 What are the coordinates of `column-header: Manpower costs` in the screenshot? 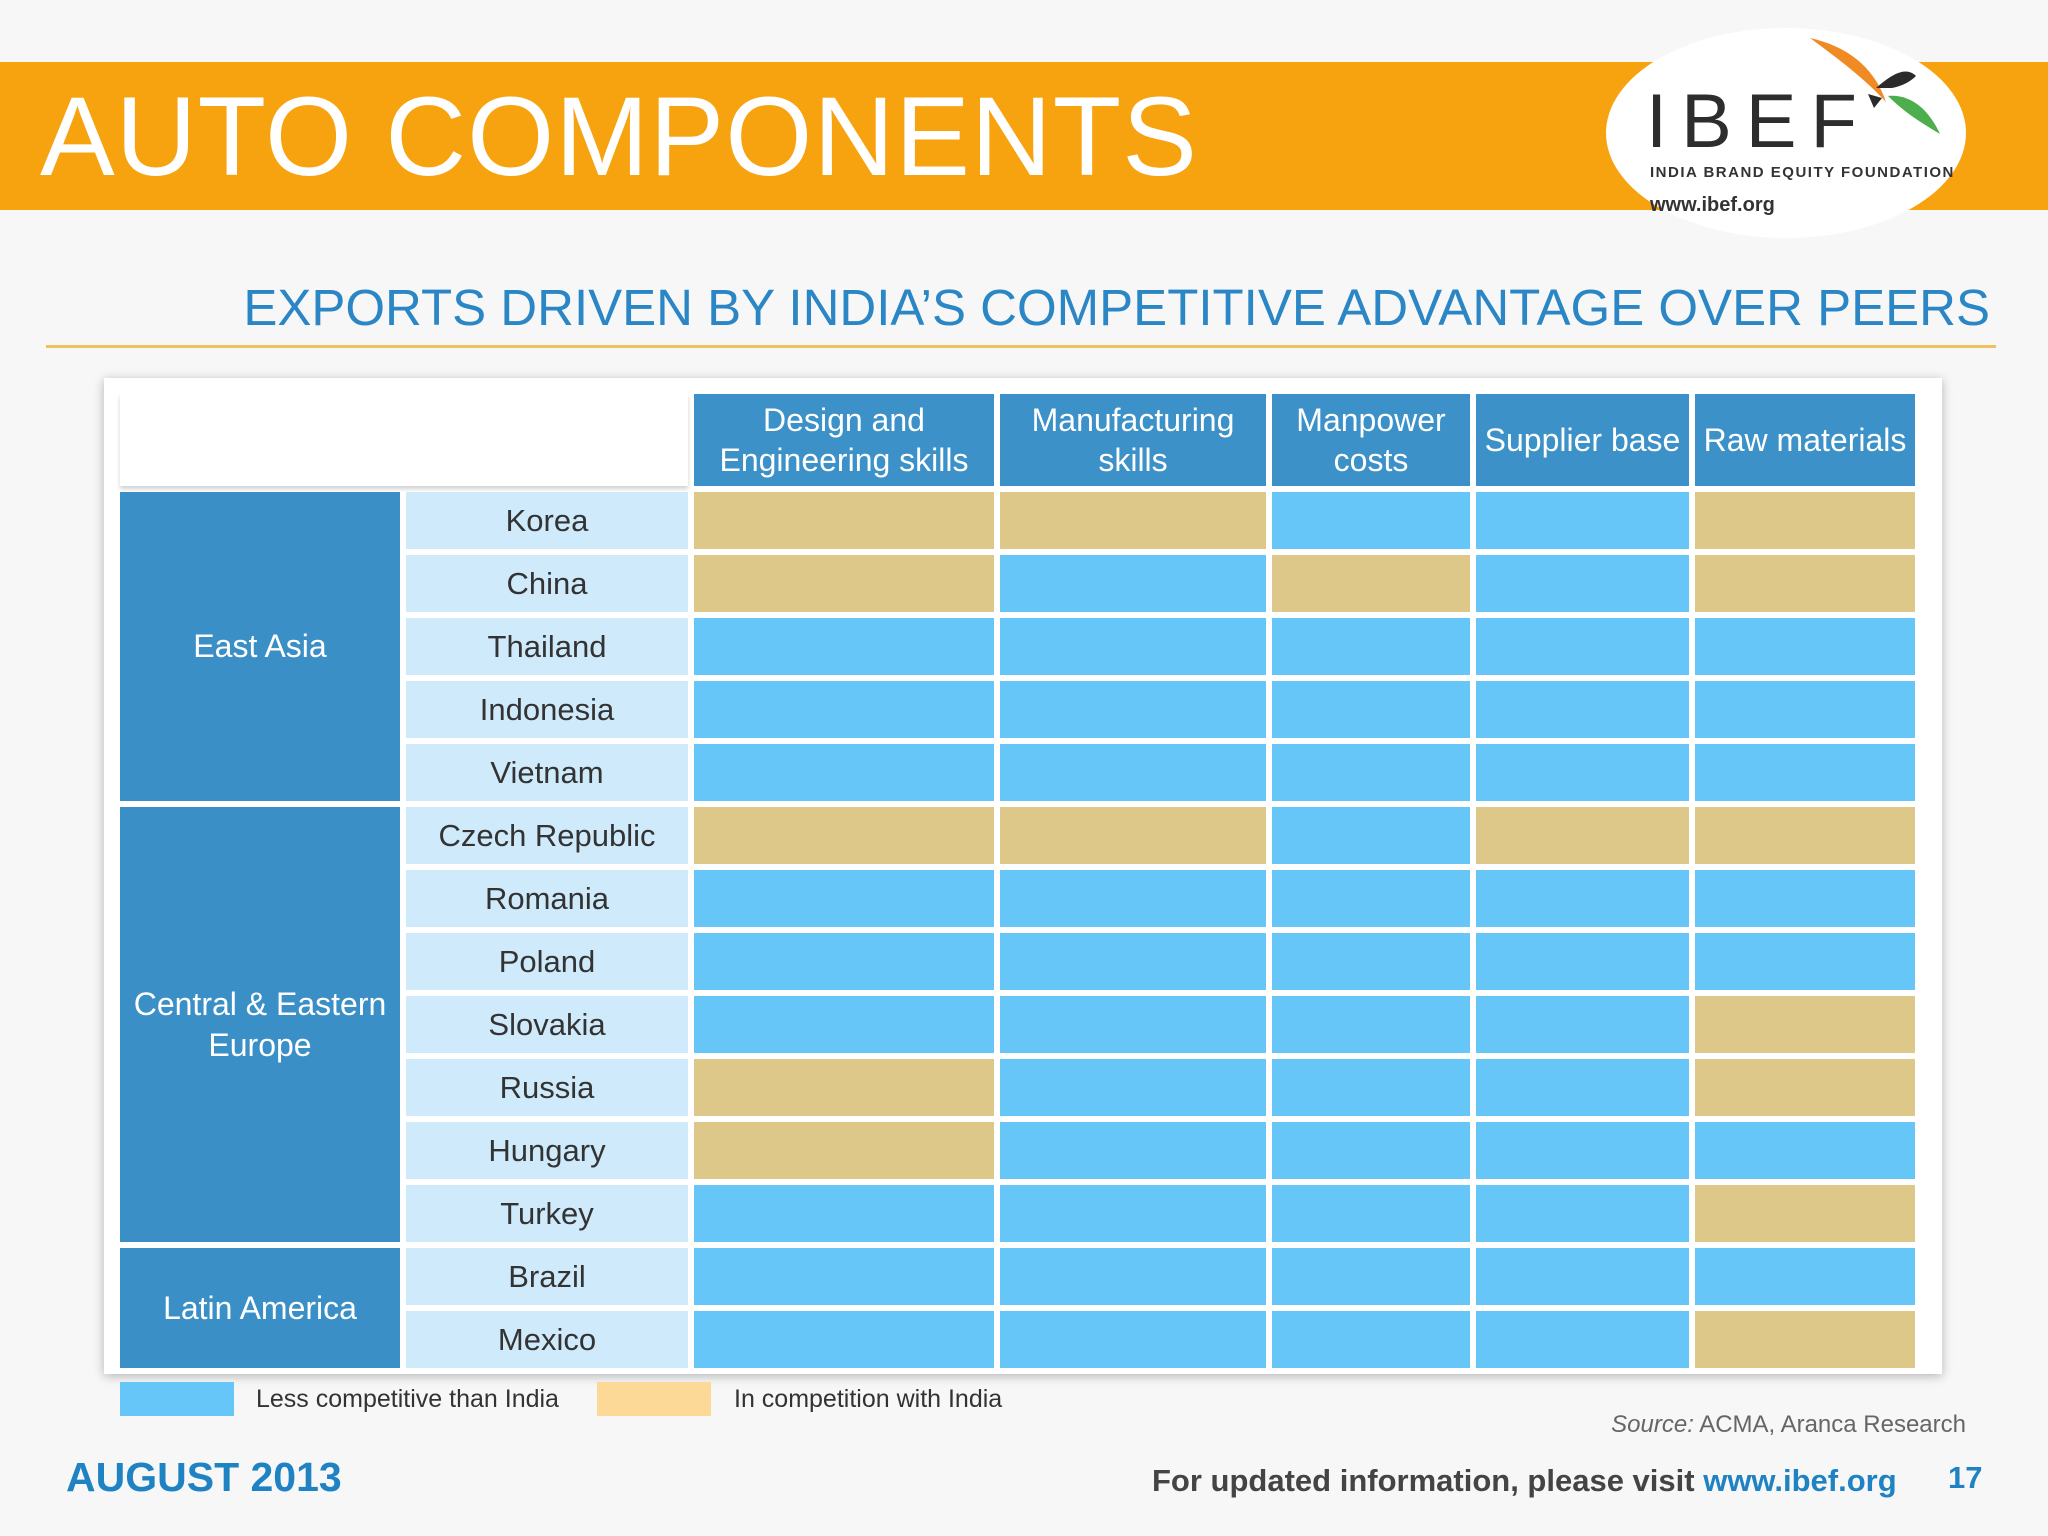 It's located at (1371, 440).